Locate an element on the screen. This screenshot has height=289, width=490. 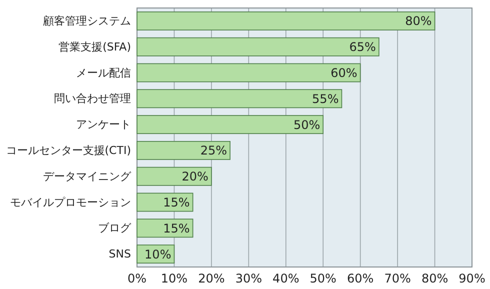
data-label: 80% is located at coordinates (418, 21).